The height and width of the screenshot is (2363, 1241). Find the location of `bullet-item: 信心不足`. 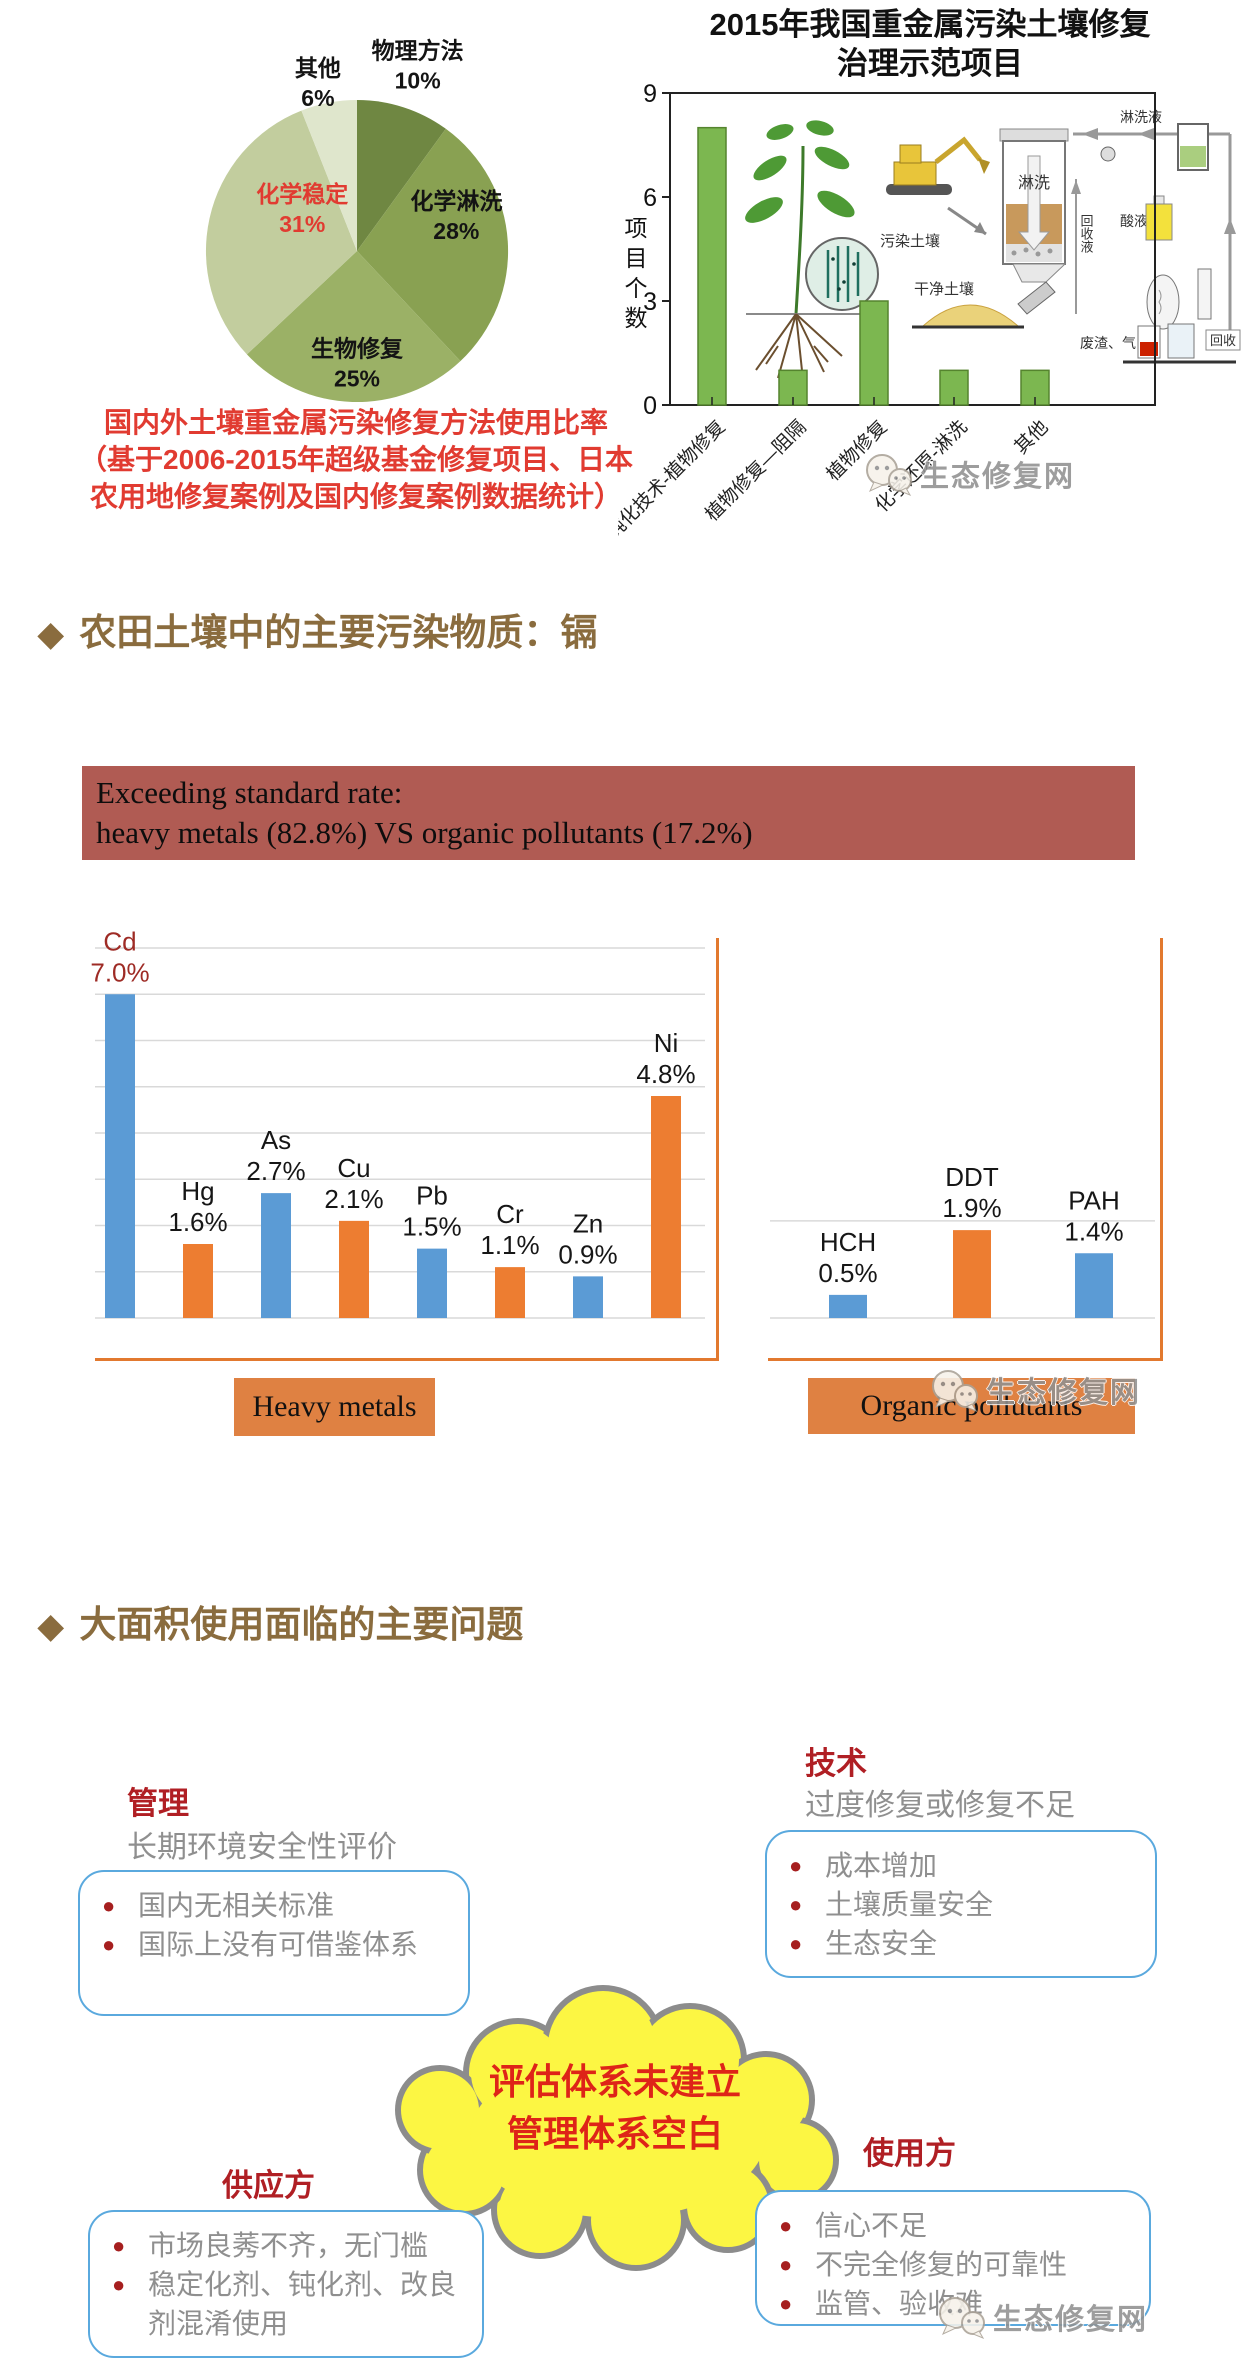

bullet-item: 信心不足 is located at coordinates (953, 2225).